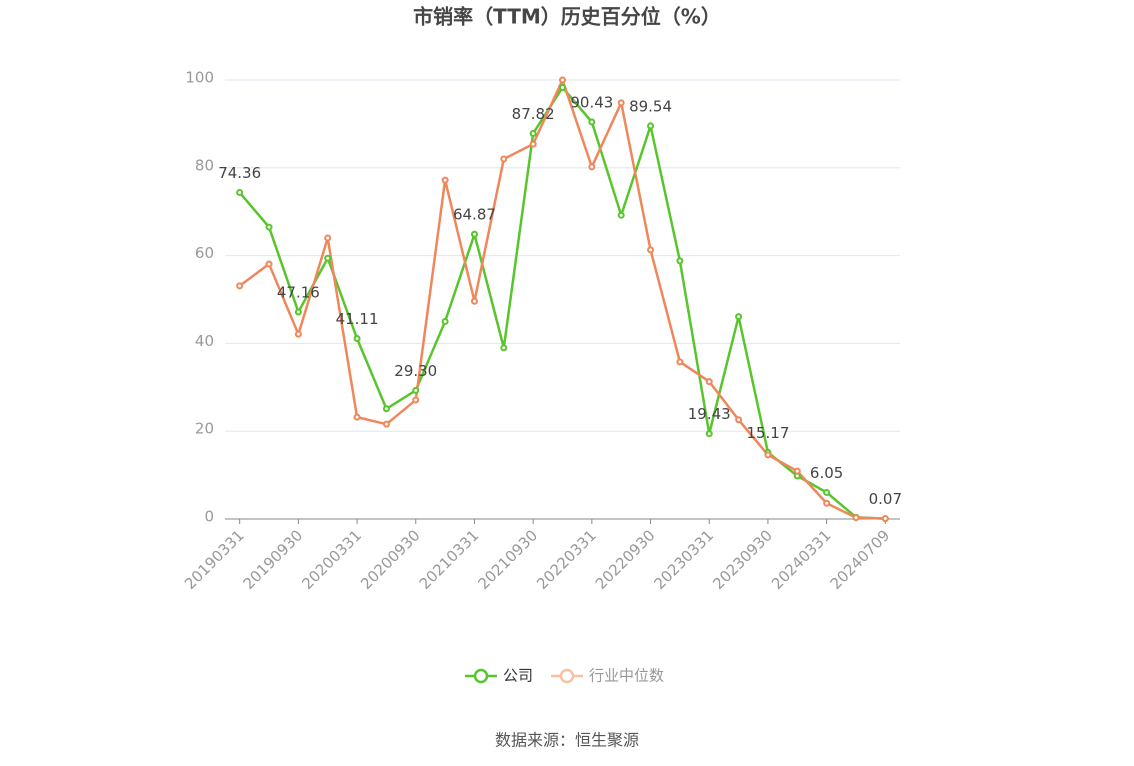 This screenshot has height=766, width=1134. I want to click on x-tick-label: 20230930, so click(742, 559).